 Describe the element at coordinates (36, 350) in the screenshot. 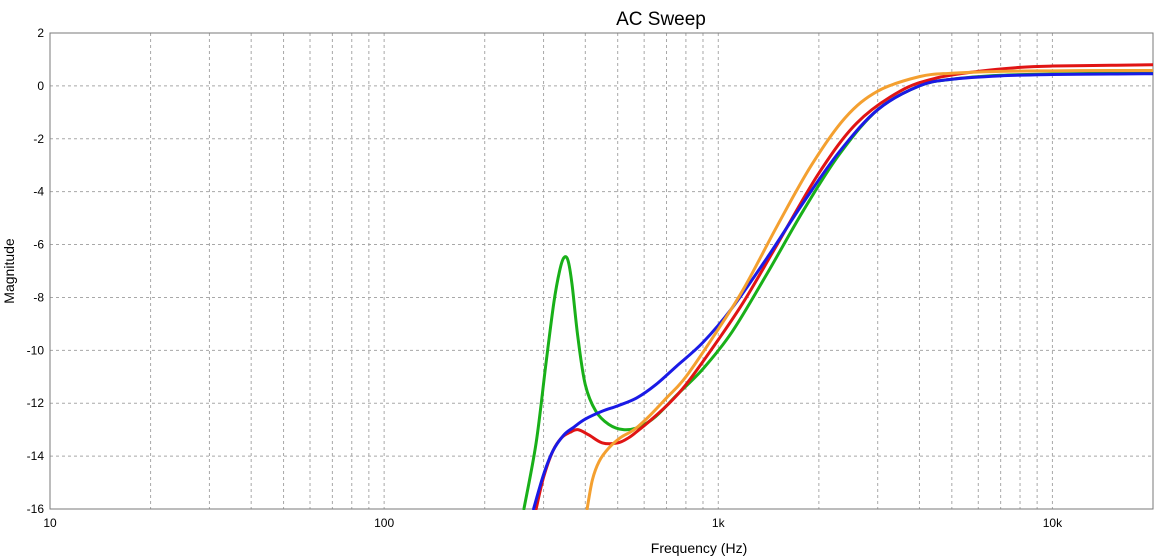

I see `y-tick-label: -10` at that location.